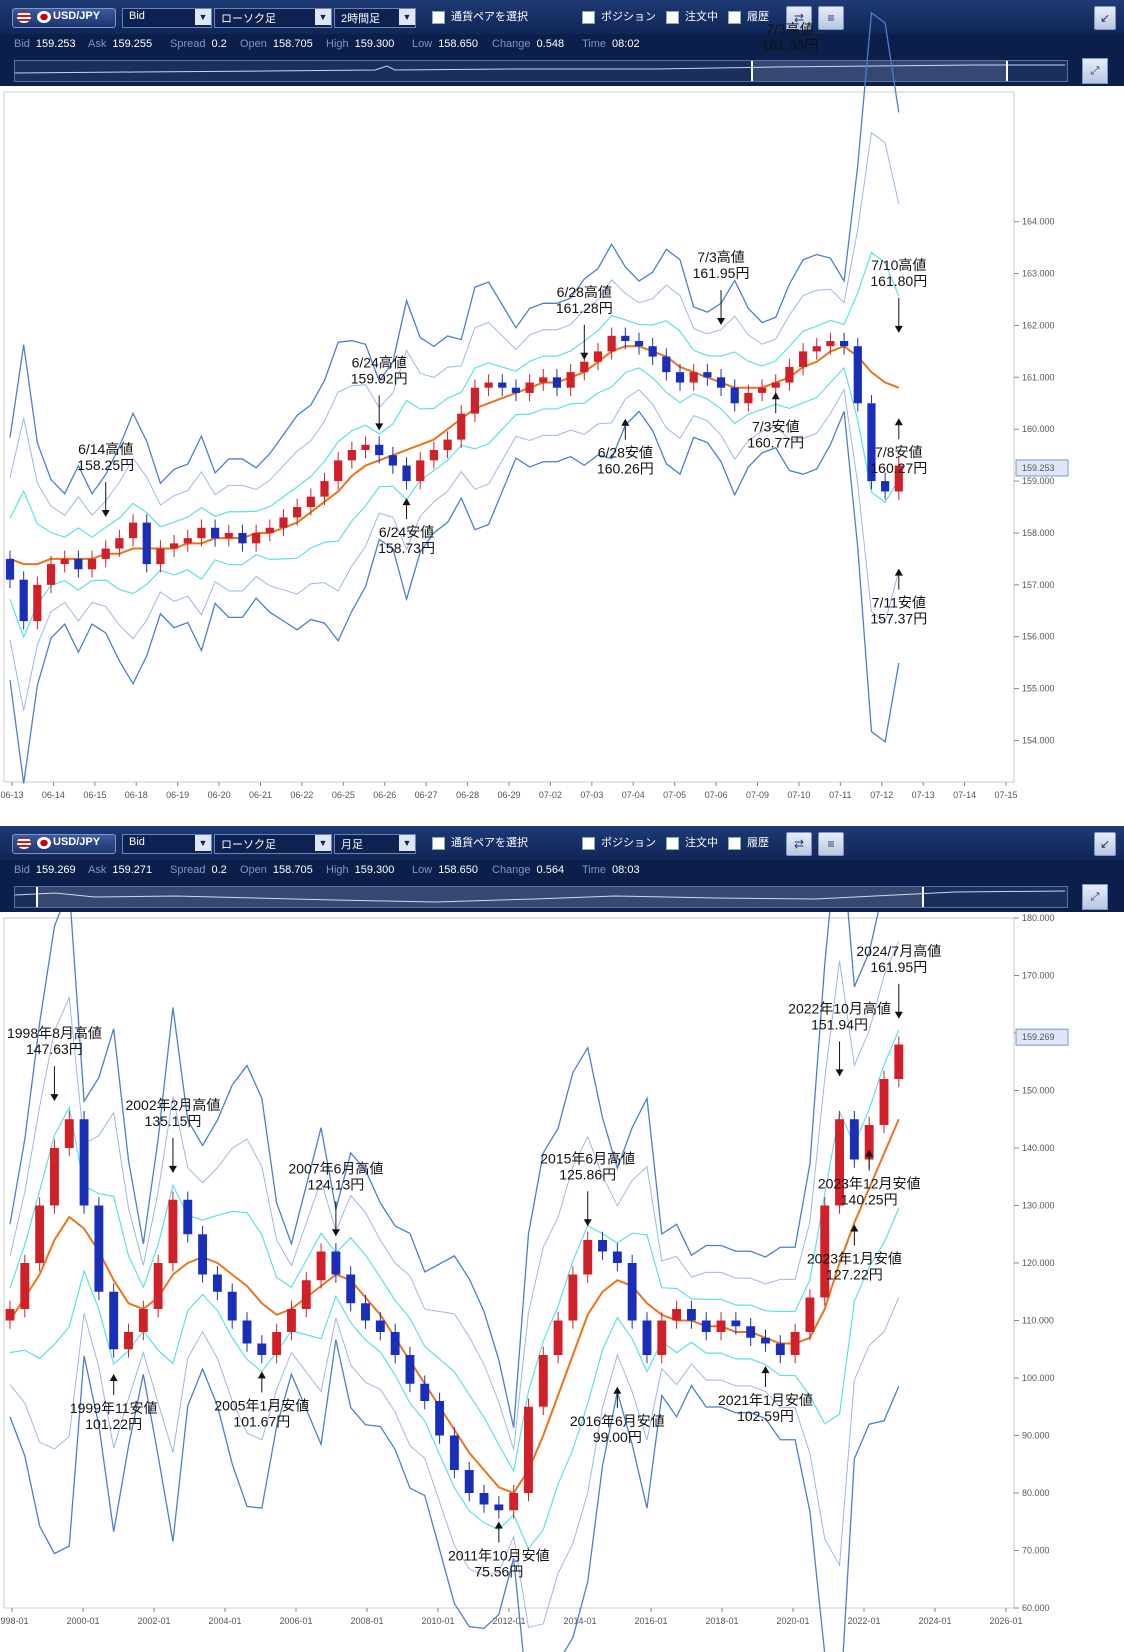  What do you see at coordinates (1038, 637) in the screenshot?
I see `y-tick-label: 156.000` at bounding box center [1038, 637].